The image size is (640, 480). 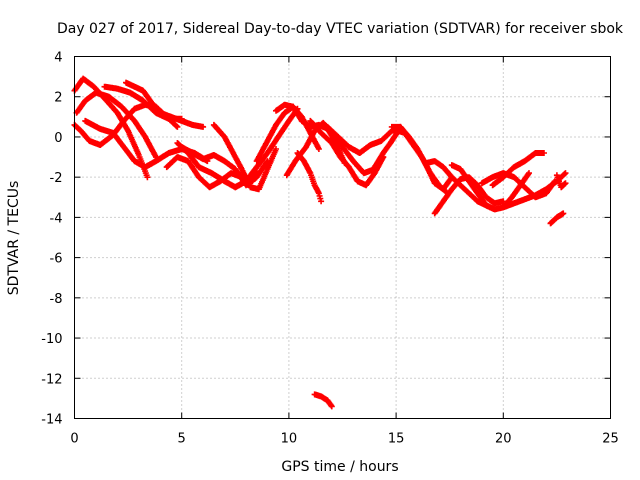 I want to click on y-tick-label: -8, so click(x=56, y=299).